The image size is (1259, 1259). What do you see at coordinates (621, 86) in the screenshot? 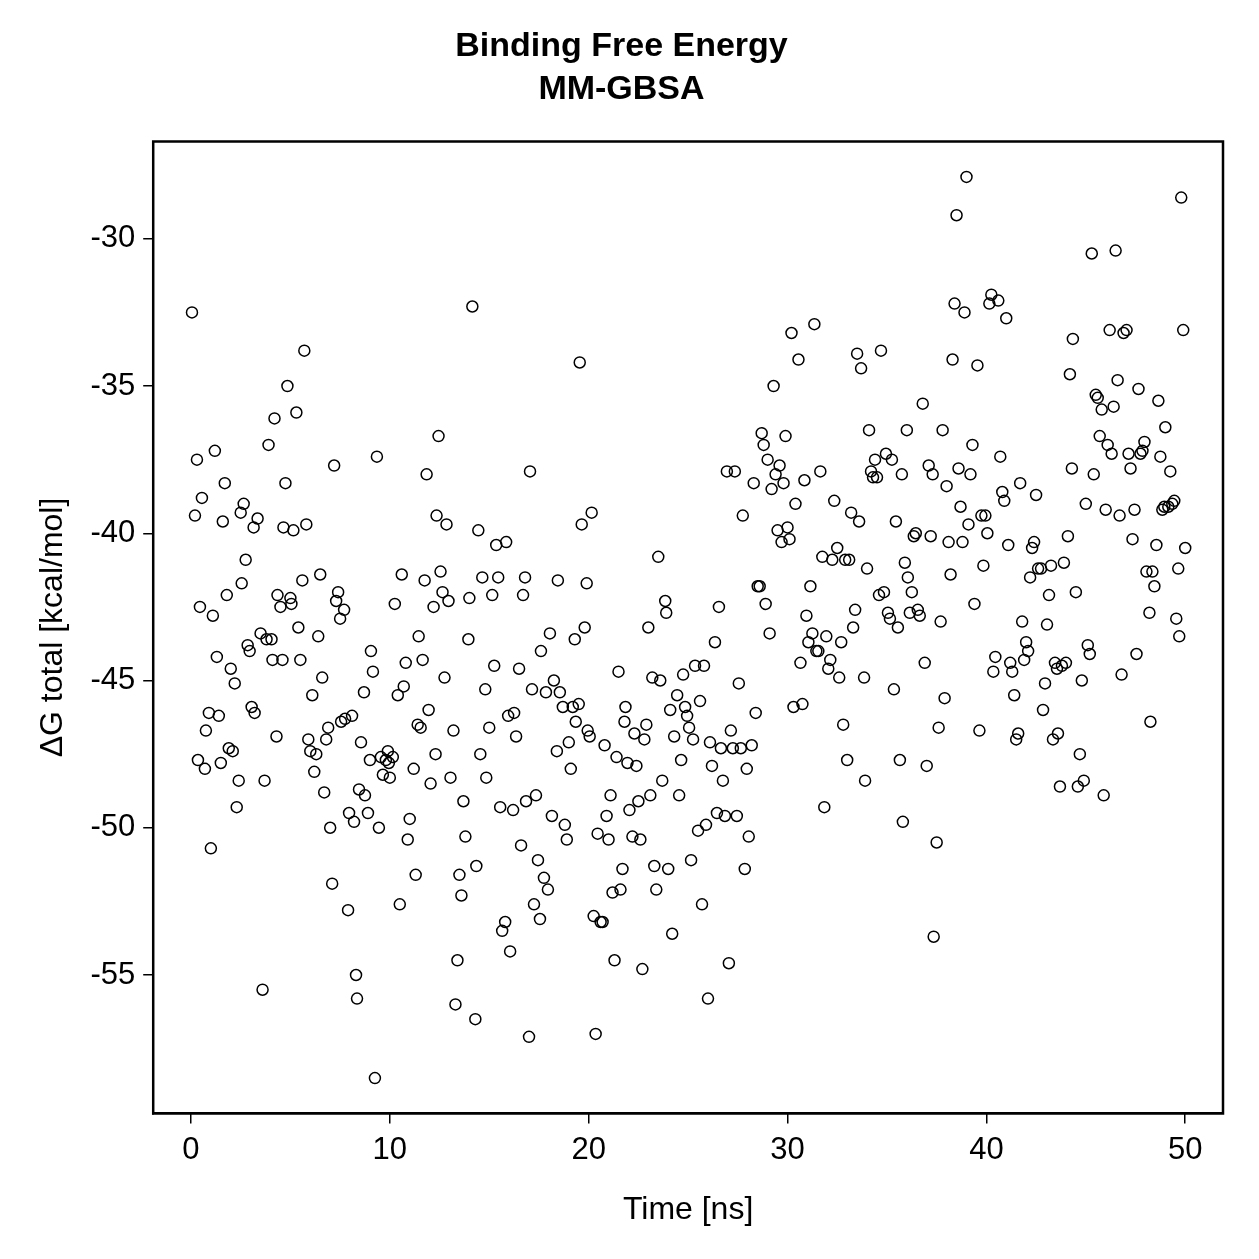
I see `chart-subtitle: MM-GBSA` at bounding box center [621, 86].